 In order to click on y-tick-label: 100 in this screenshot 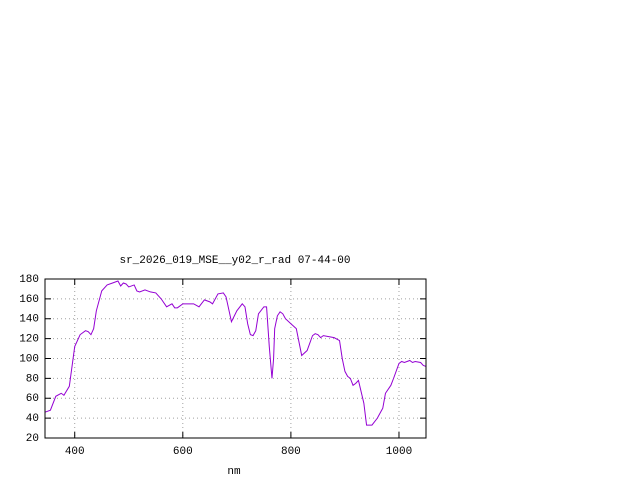, I will do `click(29, 359)`.